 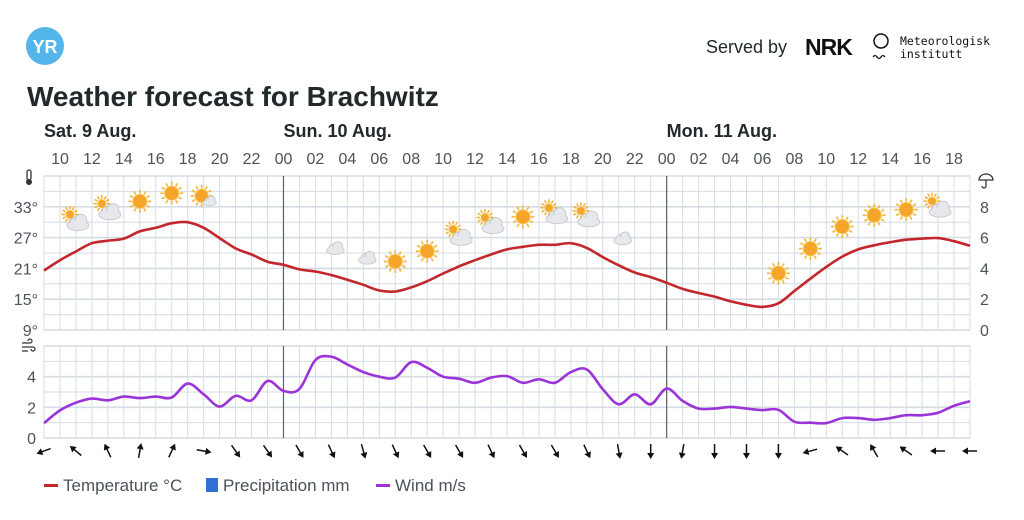 I want to click on wind-axis-label: 0, so click(x=31, y=439).